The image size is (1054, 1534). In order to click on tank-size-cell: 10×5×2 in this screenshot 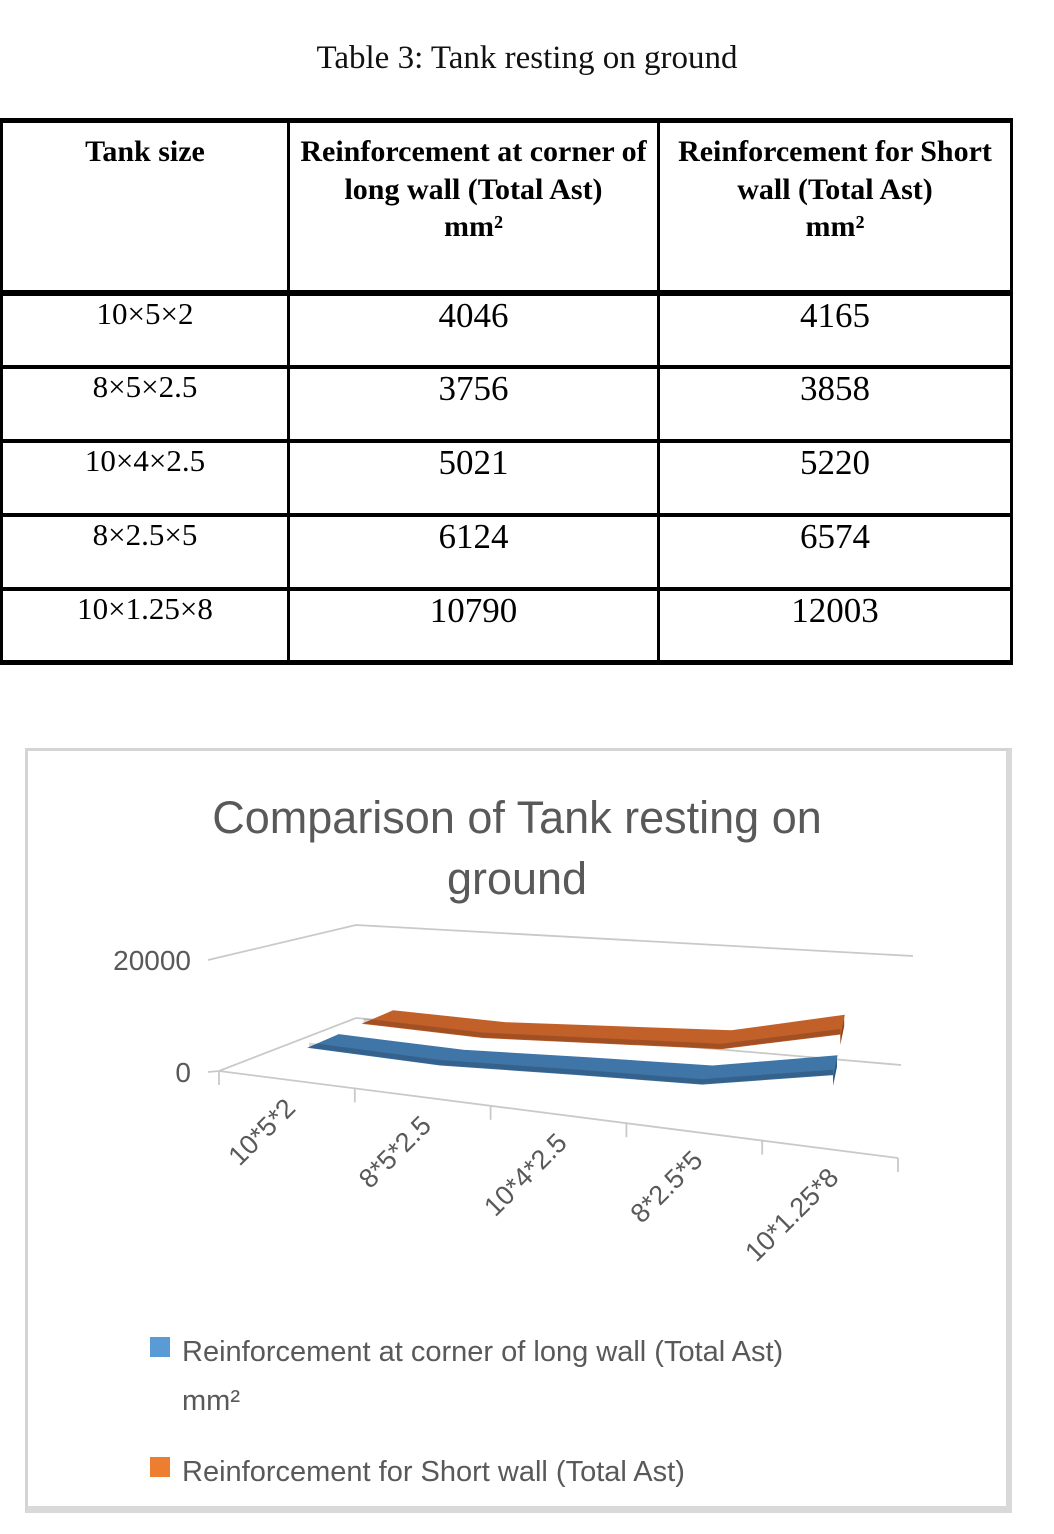, I will do `click(145, 329)`.